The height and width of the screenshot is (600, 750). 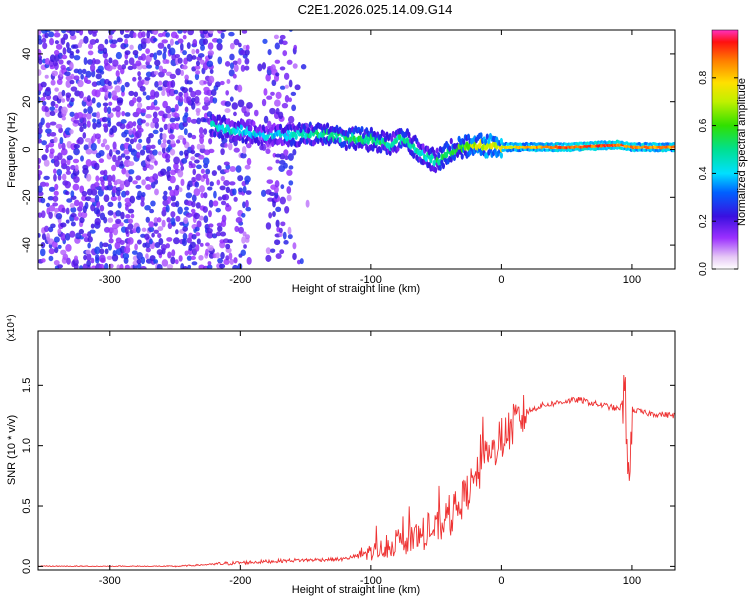 What do you see at coordinates (240, 581) in the screenshot?
I see `x-tick-label: -200` at bounding box center [240, 581].